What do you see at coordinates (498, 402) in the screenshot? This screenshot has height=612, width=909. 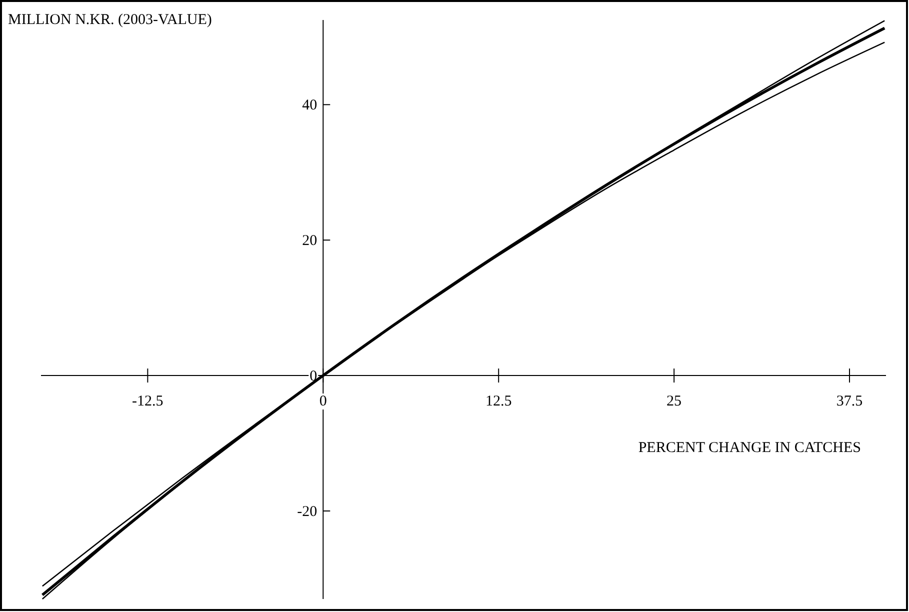 I see `x-tick-label: 12.5` at bounding box center [498, 402].